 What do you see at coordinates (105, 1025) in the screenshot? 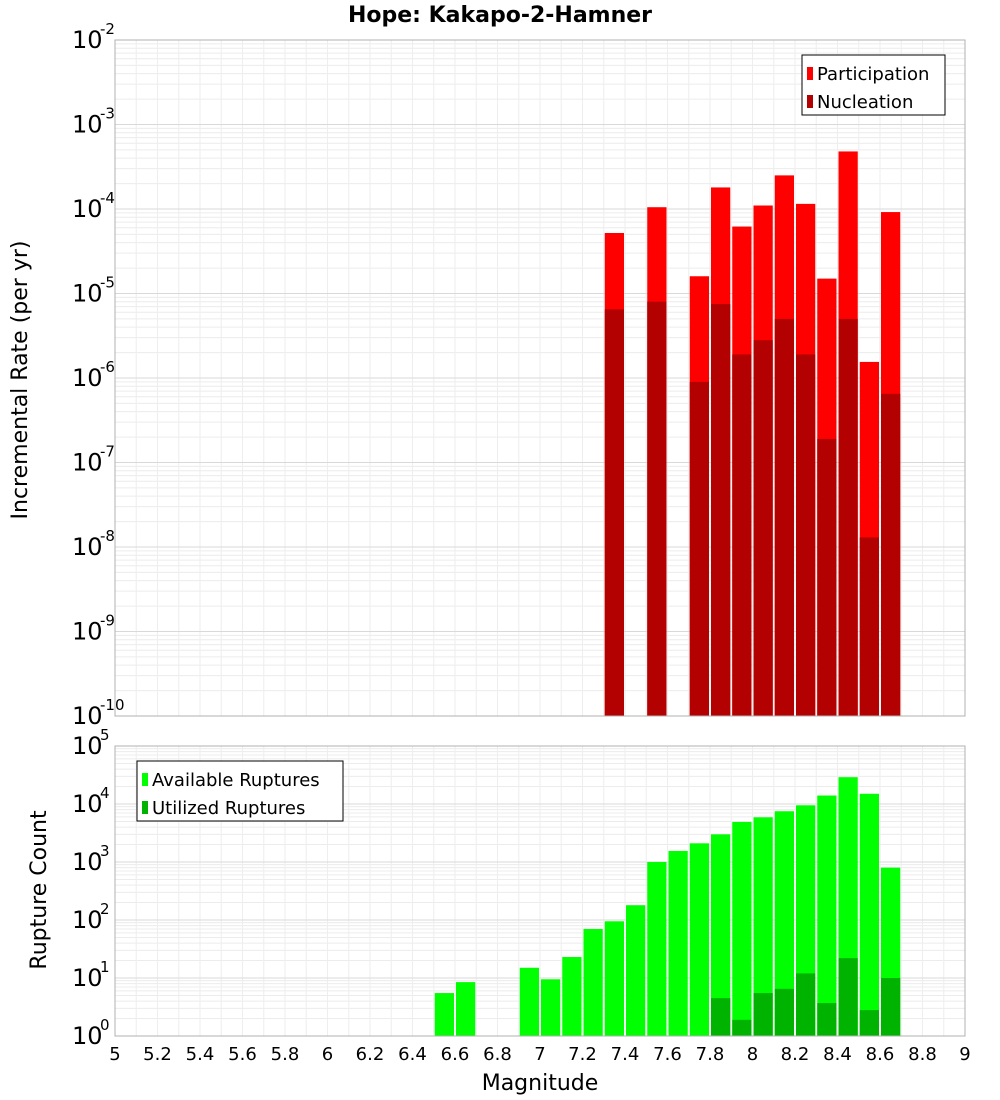
I see `count-y-tick-exponent: 0` at bounding box center [105, 1025].